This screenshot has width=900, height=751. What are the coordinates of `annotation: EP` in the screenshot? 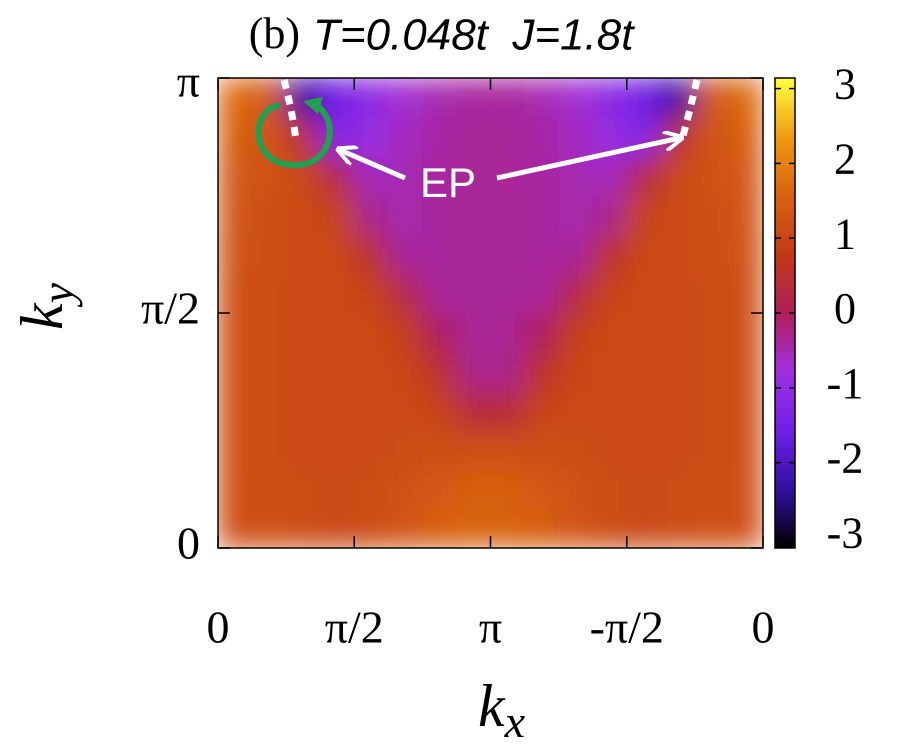 It's located at (448, 182).